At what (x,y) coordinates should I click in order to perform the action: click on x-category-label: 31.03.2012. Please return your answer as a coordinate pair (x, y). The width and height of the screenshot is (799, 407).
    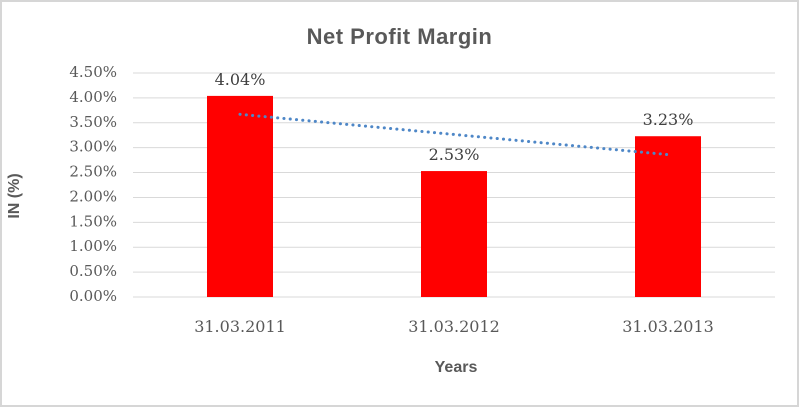
    Looking at the image, I should click on (454, 326).